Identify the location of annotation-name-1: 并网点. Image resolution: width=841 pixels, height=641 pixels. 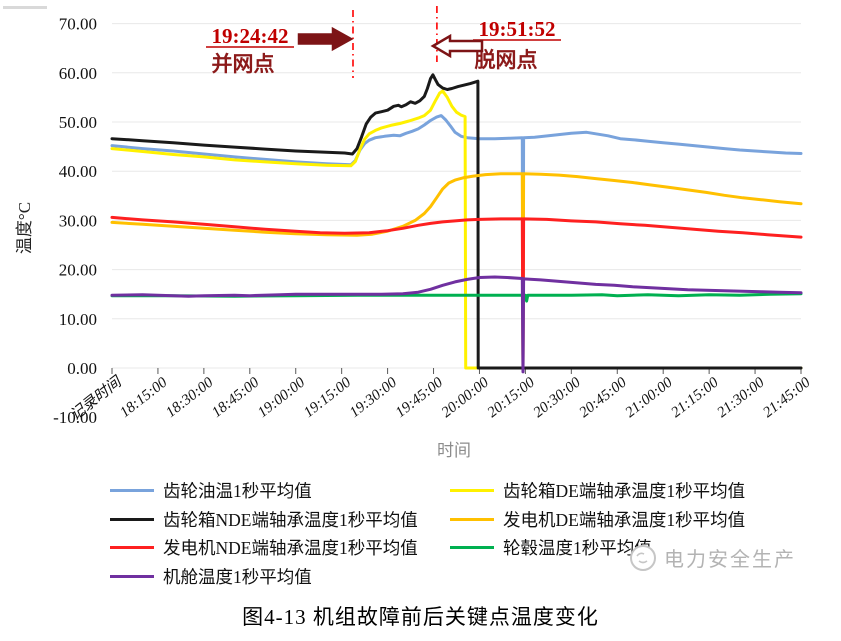
(243, 64).